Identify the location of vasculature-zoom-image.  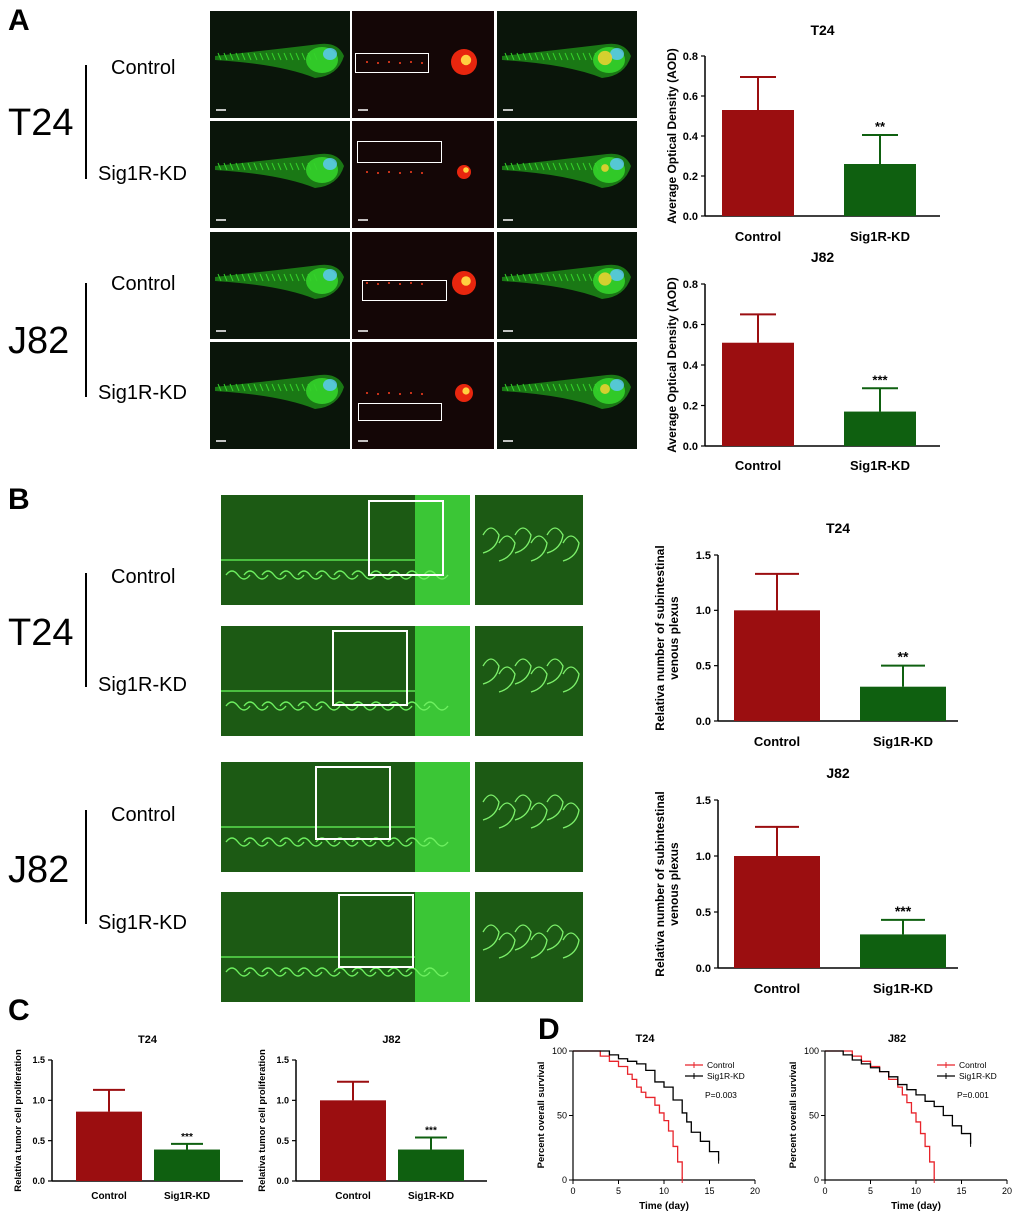
(529, 817).